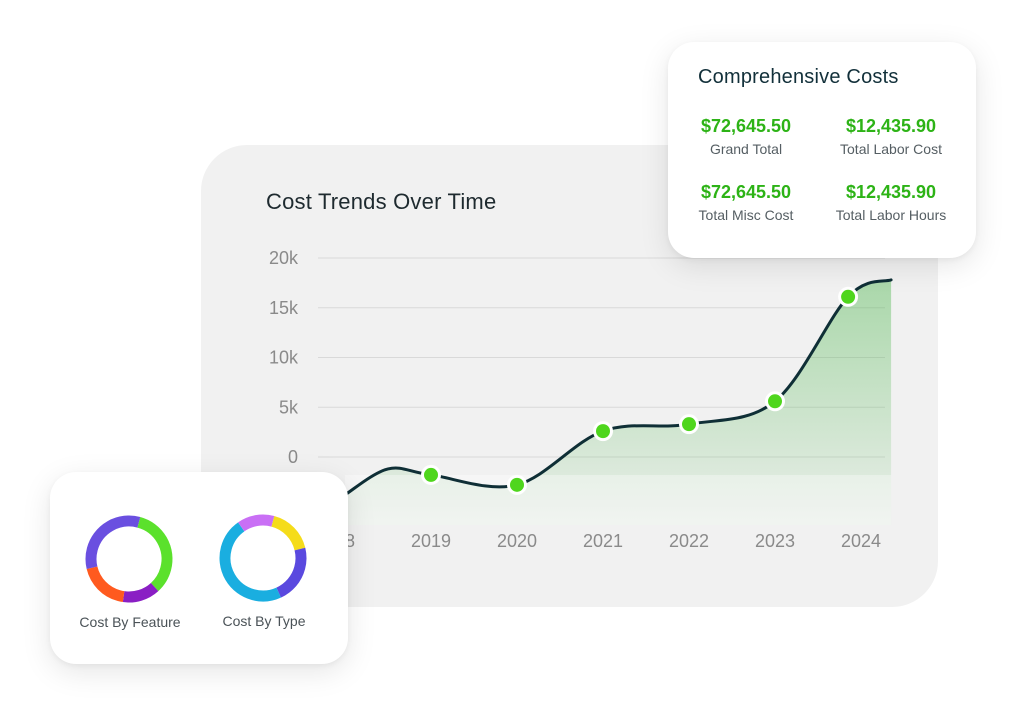  What do you see at coordinates (381, 201) in the screenshot?
I see `chart-title: Cost Trends Over Time` at bounding box center [381, 201].